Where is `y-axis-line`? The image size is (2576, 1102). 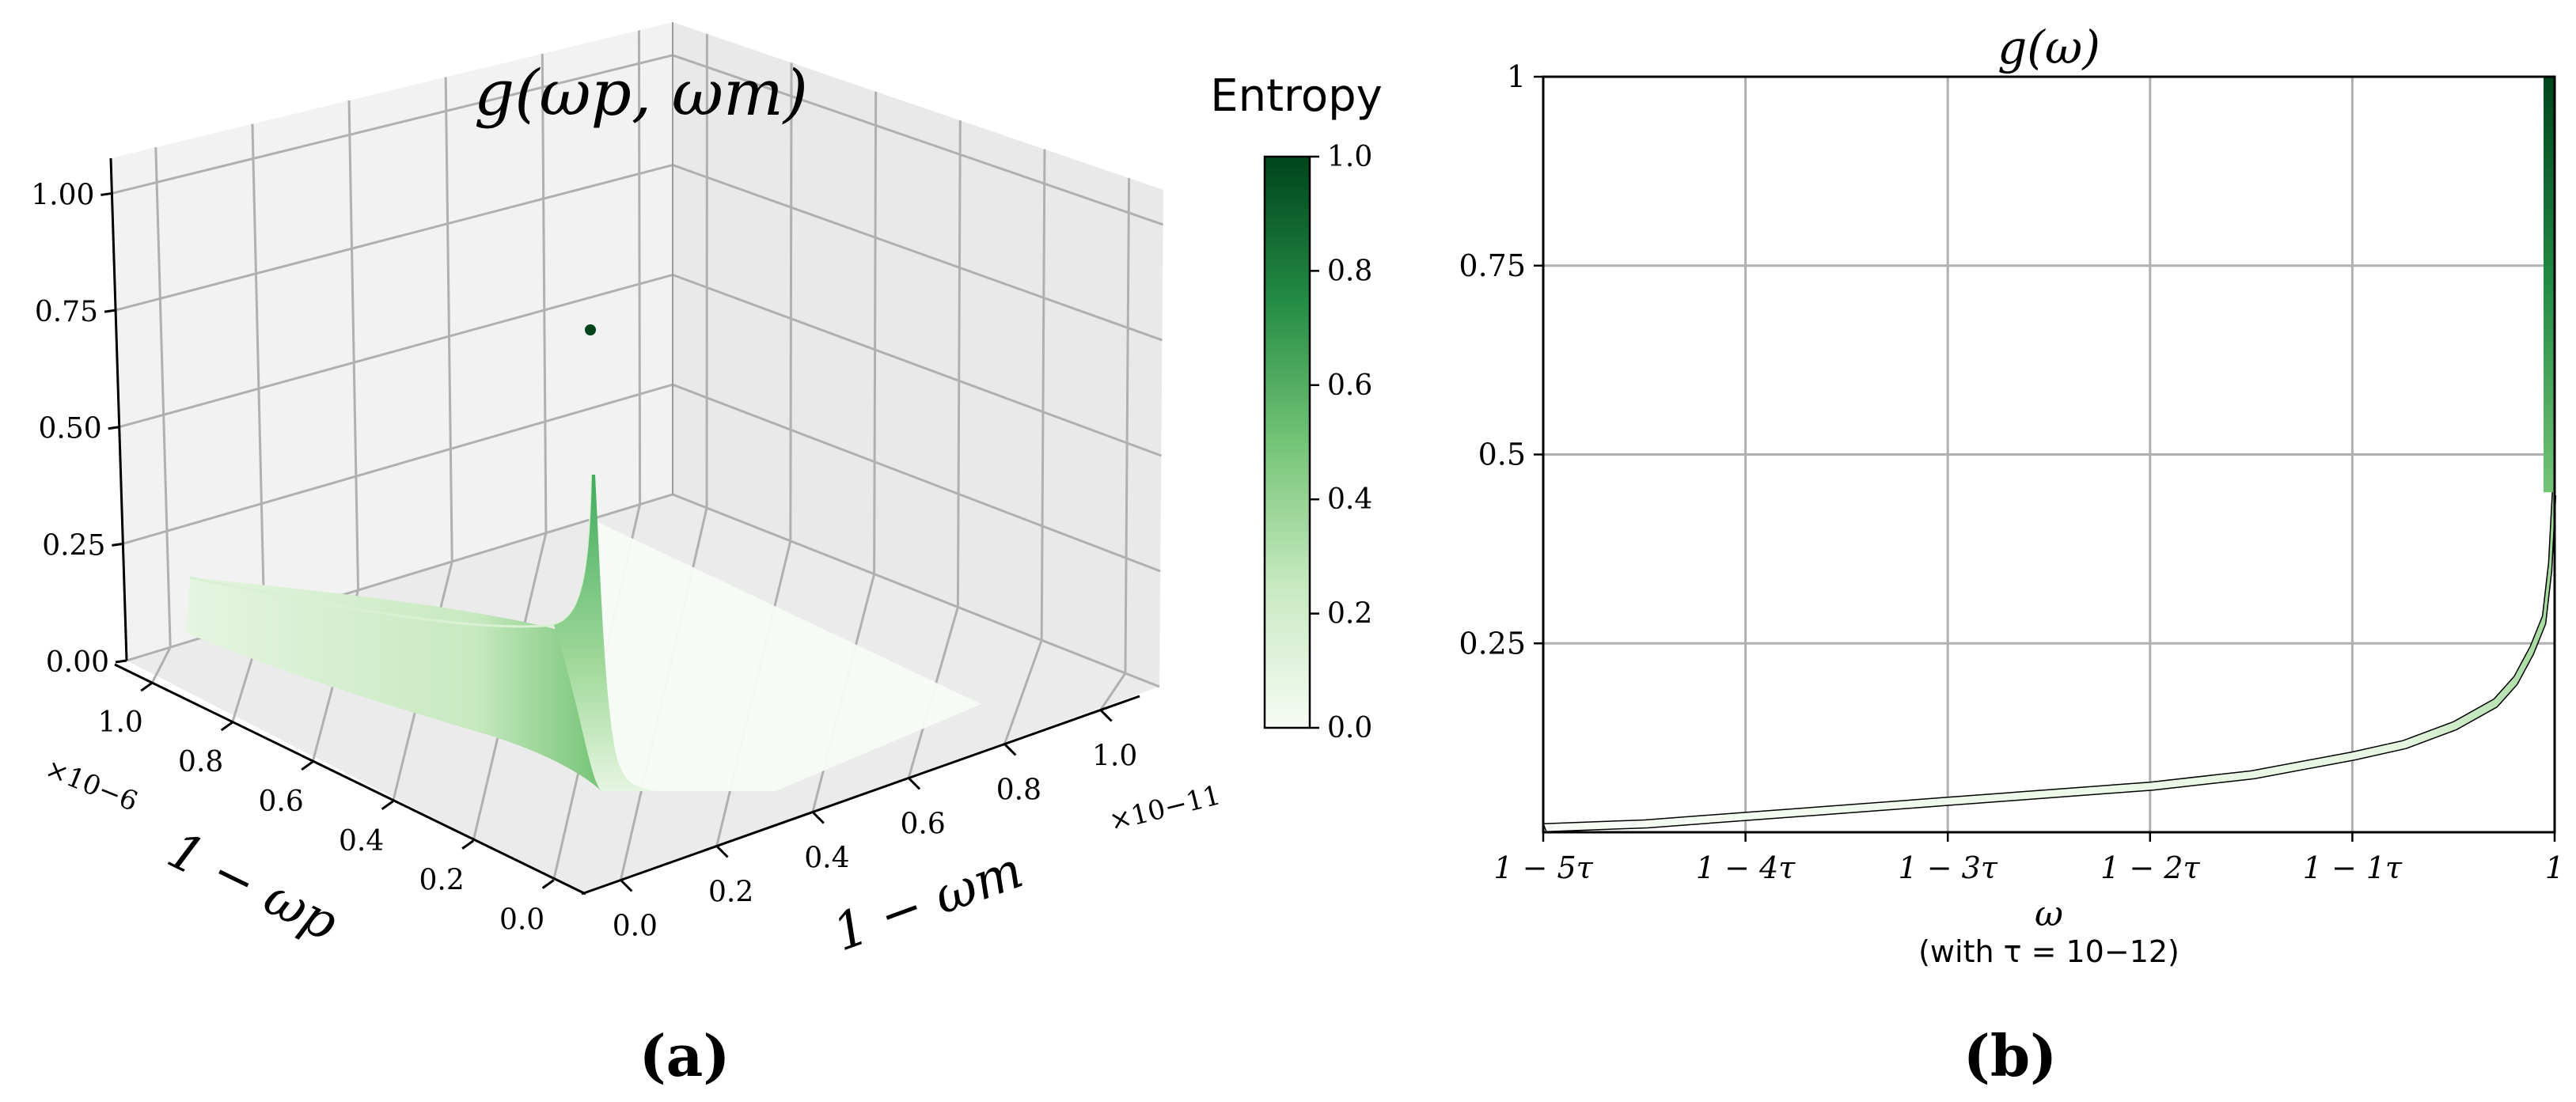 y-axis-line is located at coordinates (350, 779).